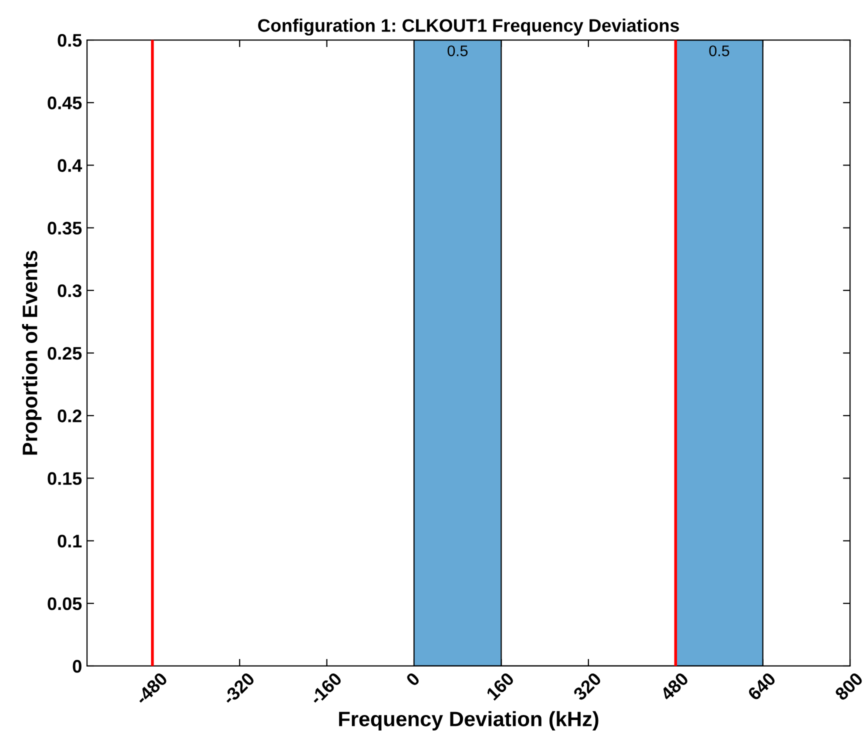  What do you see at coordinates (675, 687) in the screenshot?
I see `x-tick-label: 480` at bounding box center [675, 687].